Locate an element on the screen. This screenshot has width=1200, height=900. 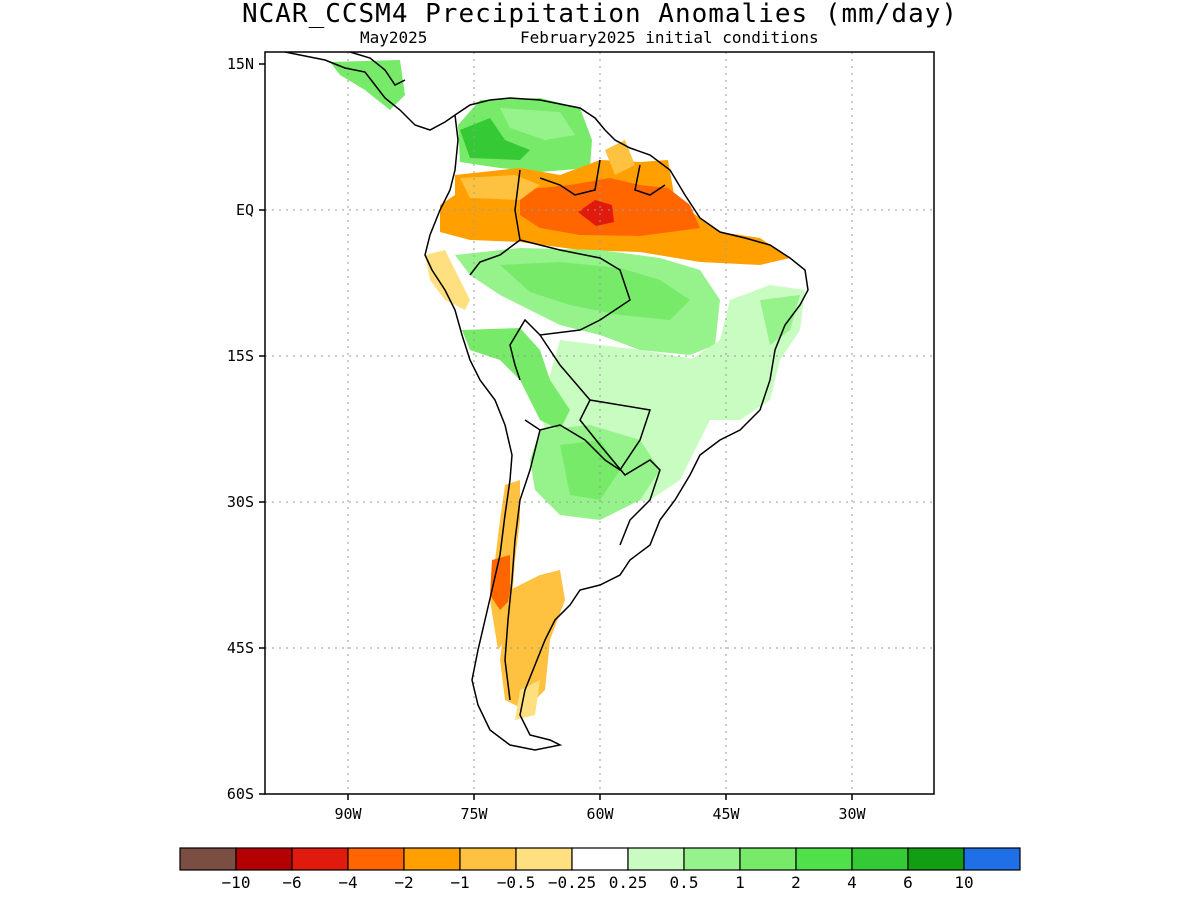
lon-label: 30W is located at coordinates (852, 814).